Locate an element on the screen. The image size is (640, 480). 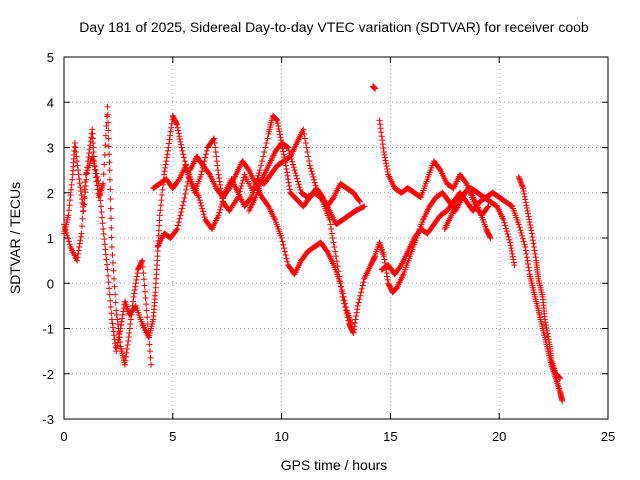
x-tick-label: 10 is located at coordinates (281, 436).